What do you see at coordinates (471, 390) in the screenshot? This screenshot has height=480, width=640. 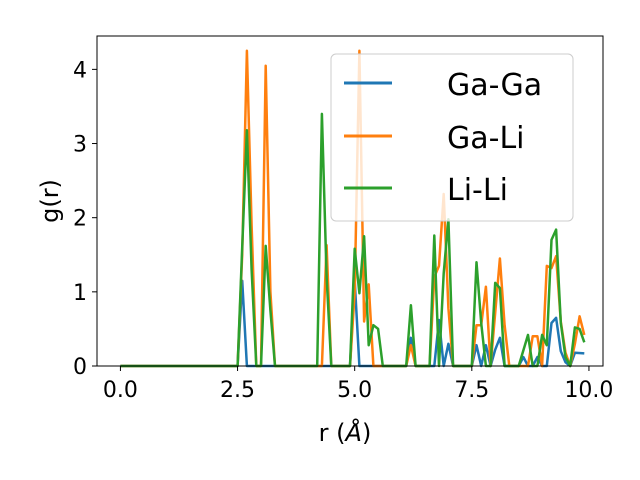 I see `x-tick-label: 7.5` at bounding box center [471, 390].